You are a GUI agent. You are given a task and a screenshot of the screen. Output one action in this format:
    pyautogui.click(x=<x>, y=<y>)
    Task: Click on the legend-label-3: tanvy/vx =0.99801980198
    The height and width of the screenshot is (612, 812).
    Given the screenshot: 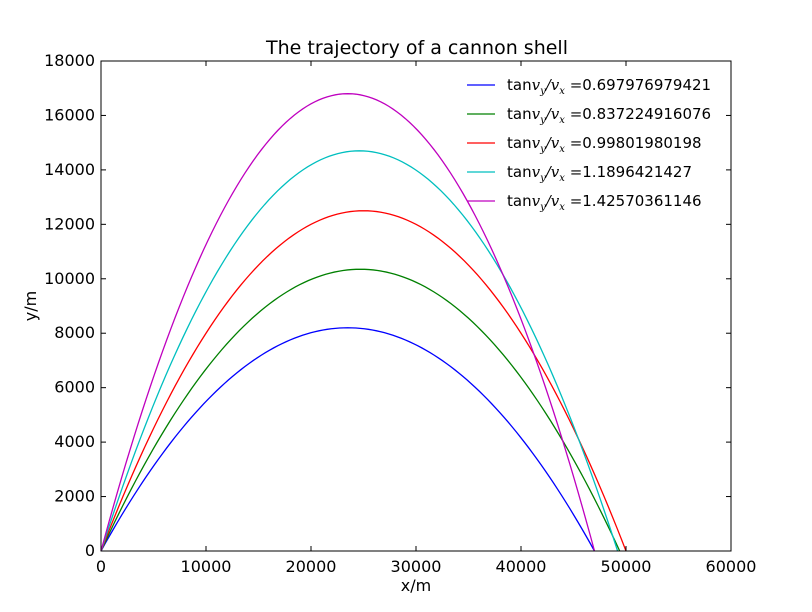 What is the action you would take?
    pyautogui.click(x=604, y=144)
    